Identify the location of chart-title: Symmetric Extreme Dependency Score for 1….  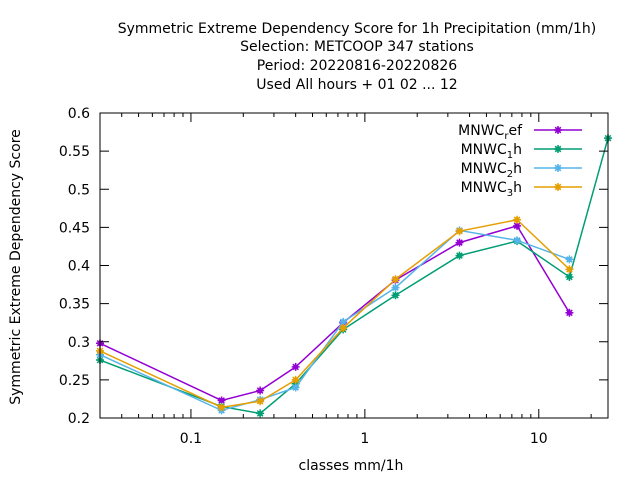
(357, 57).